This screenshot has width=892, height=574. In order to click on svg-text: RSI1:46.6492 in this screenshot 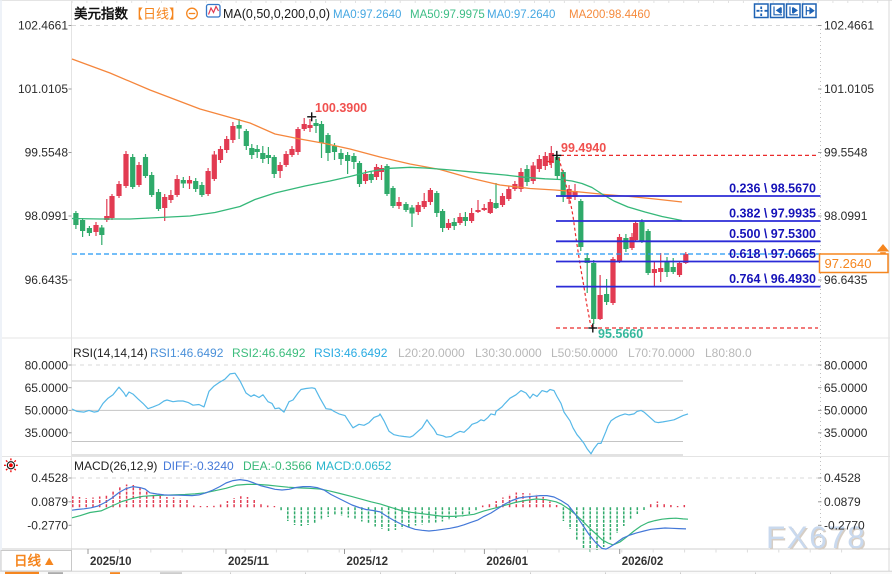, I will do `click(187, 353)`.